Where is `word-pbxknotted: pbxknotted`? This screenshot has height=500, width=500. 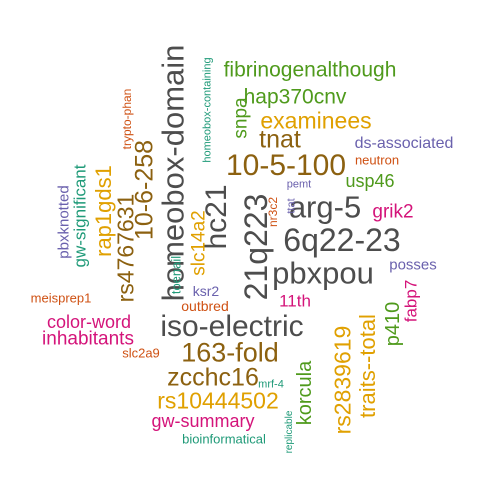 word-pbxknotted: pbxknotted is located at coordinates (64, 222).